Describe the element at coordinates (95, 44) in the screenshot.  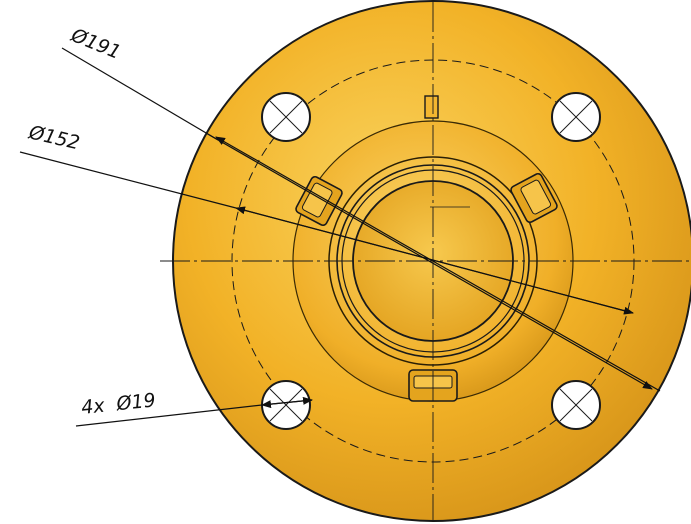
I see `outer-diameter-label: Ø191` at that location.